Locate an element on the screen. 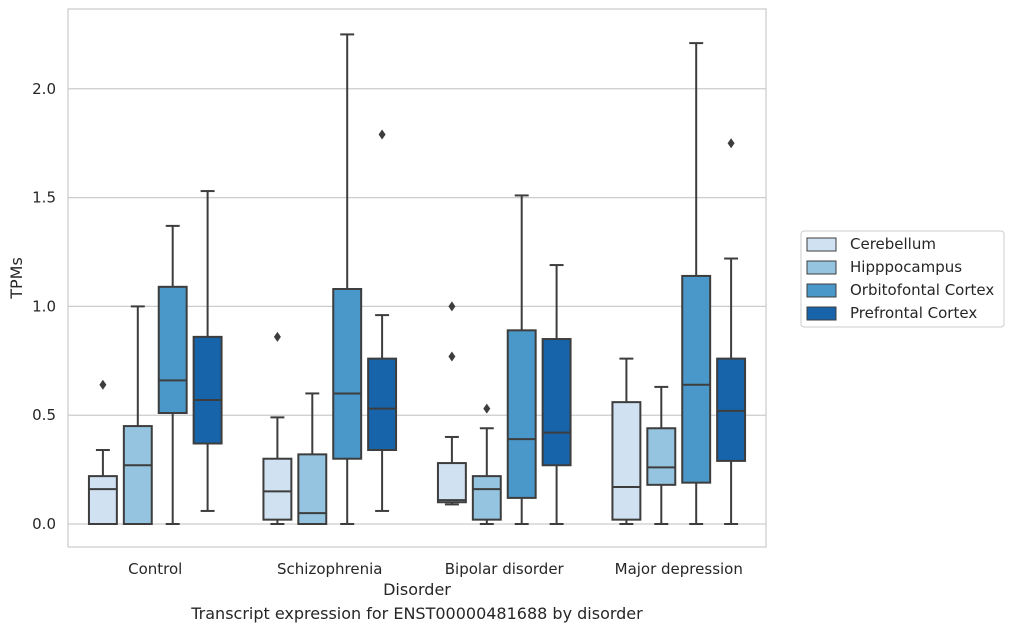 This screenshot has height=634, width=1014. y-tick-labels: 0.0 0.5 1.0 1.5 2.0 is located at coordinates (44, 306).